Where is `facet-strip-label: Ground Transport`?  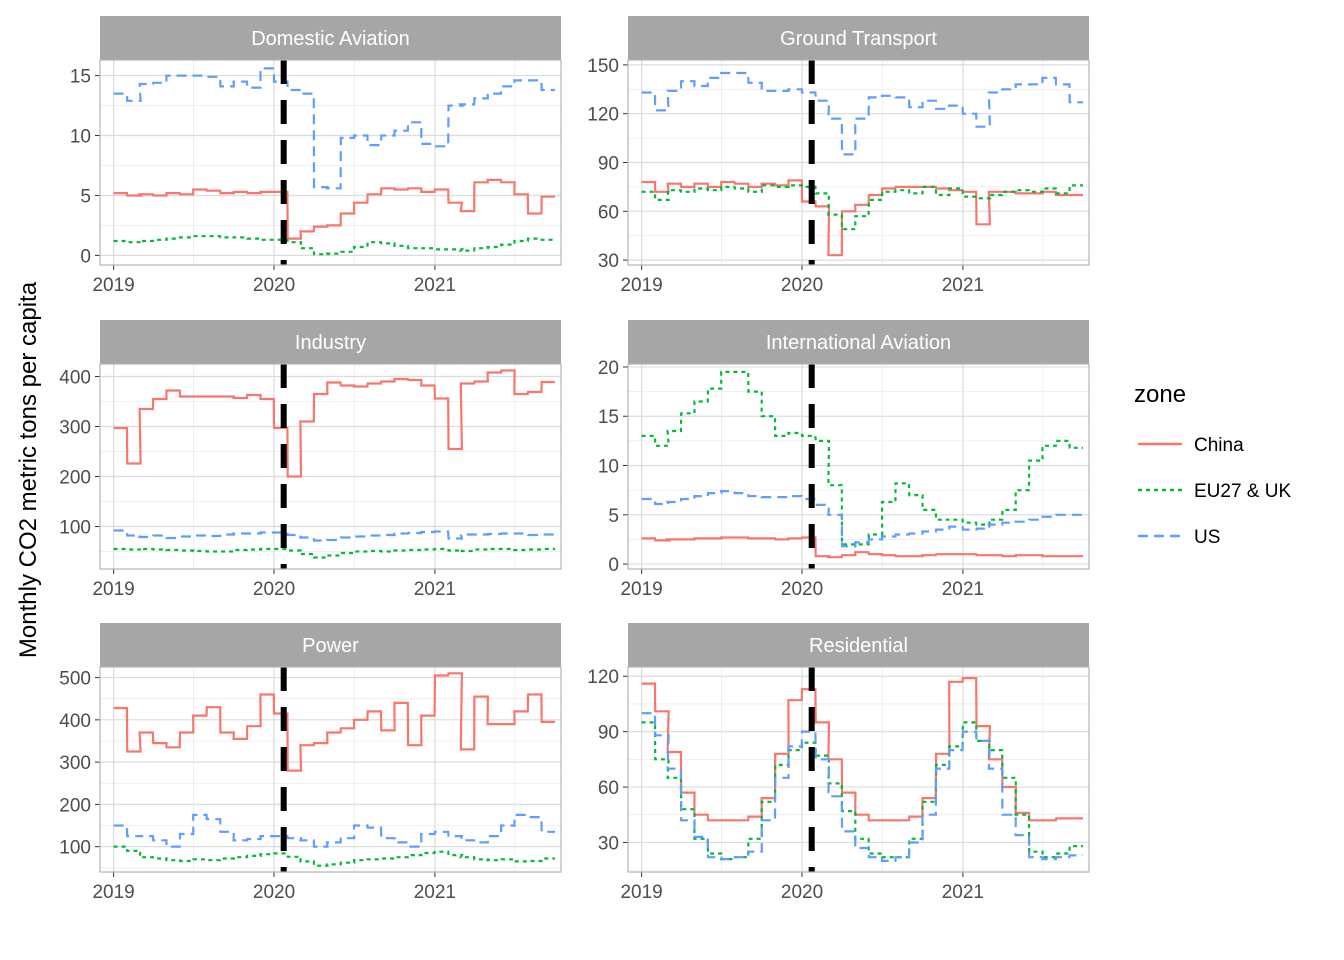
facet-strip-label: Ground Transport is located at coordinates (858, 39).